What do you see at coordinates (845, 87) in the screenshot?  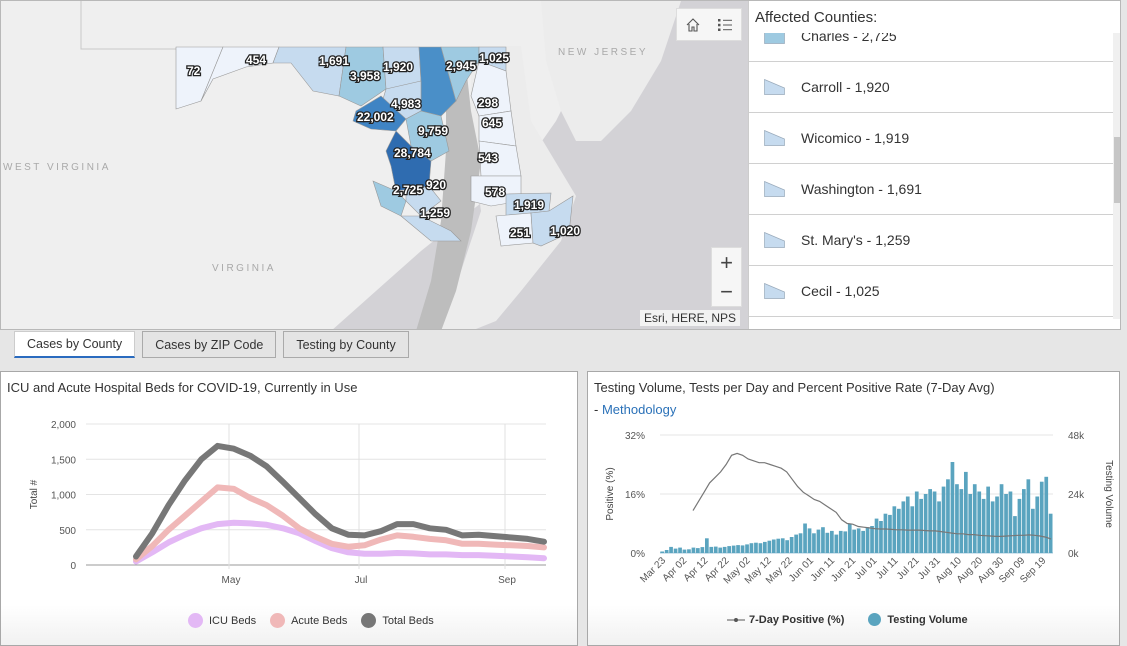 I see `county-list-label: Carroll - 1,920` at bounding box center [845, 87].